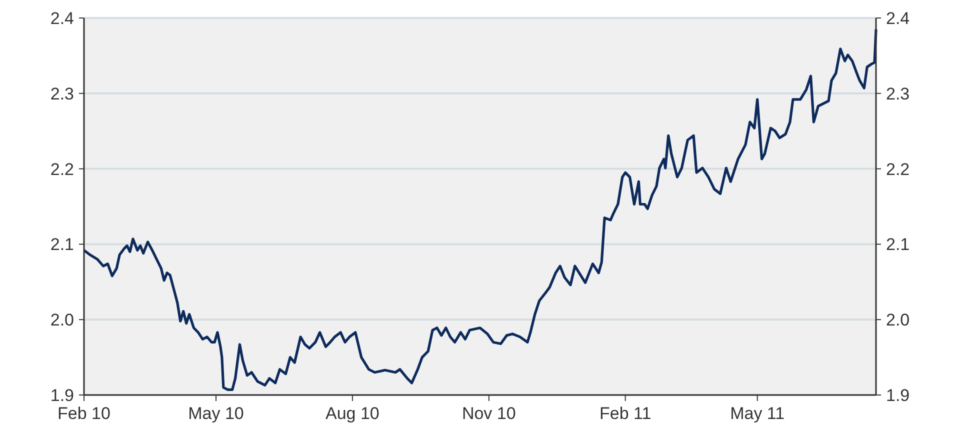 This screenshot has width=960, height=430. Describe the element at coordinates (62, 320) in the screenshot. I see `y-tick-label: 2.0` at that location.